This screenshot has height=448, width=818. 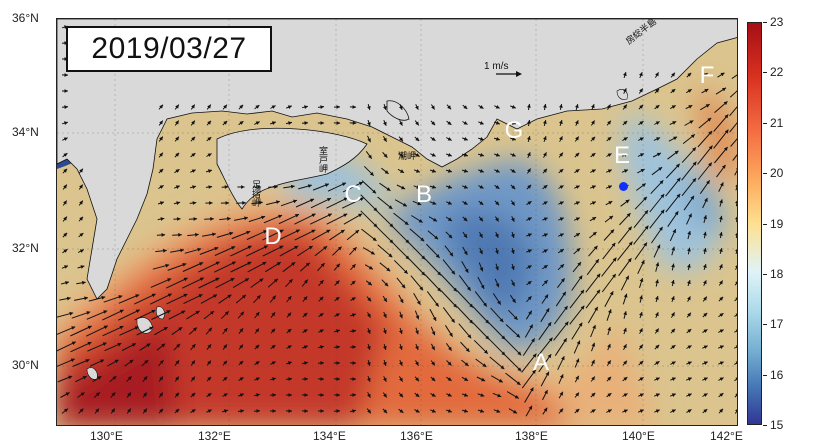 What do you see at coordinates (214, 436) in the screenshot?
I see `x-tick-label: 132°E` at bounding box center [214, 436].